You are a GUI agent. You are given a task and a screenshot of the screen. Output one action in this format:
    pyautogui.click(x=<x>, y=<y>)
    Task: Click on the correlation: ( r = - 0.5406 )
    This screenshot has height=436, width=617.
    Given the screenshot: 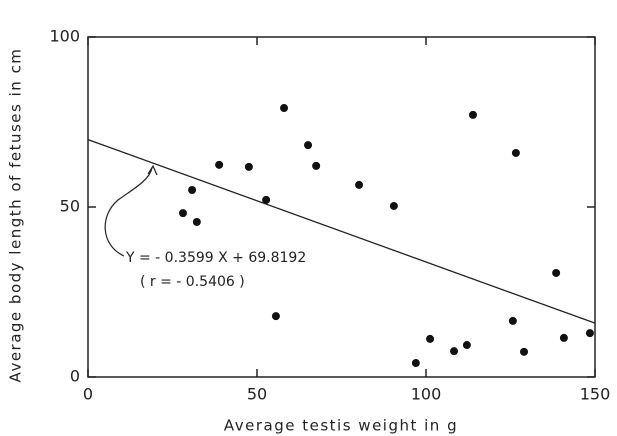 What is the action you would take?
    pyautogui.click(x=192, y=282)
    